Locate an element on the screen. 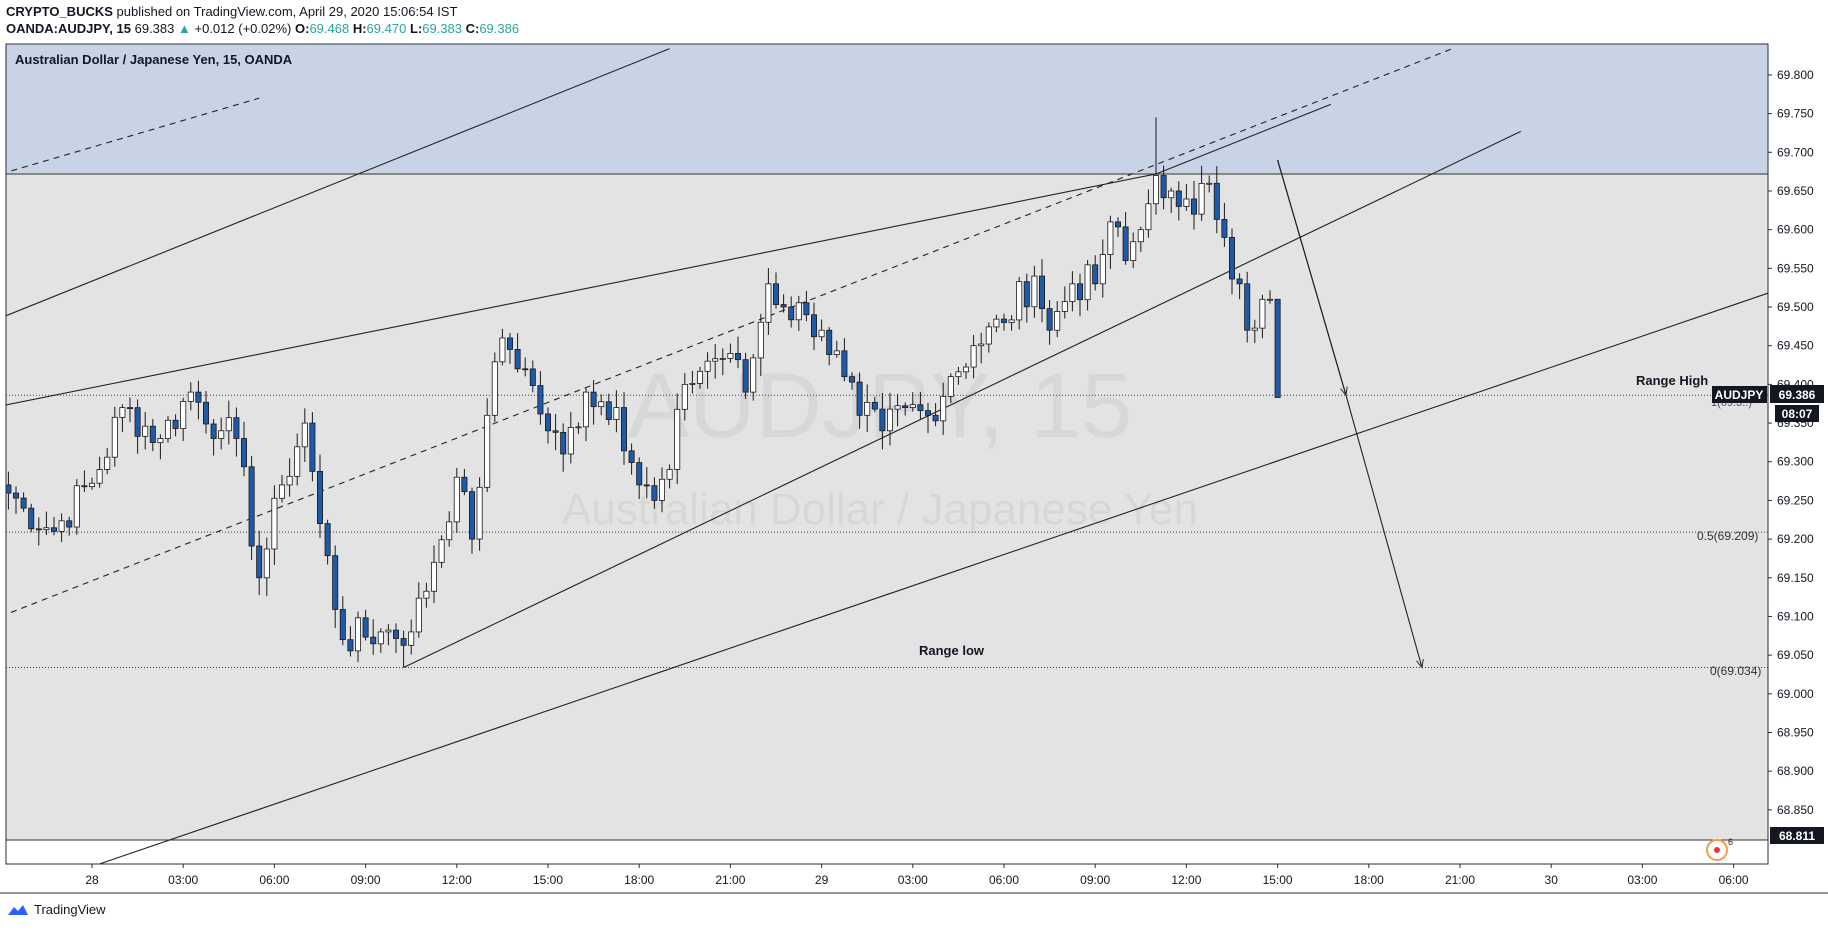  x-tick-label: 03:00 is located at coordinates (913, 880).